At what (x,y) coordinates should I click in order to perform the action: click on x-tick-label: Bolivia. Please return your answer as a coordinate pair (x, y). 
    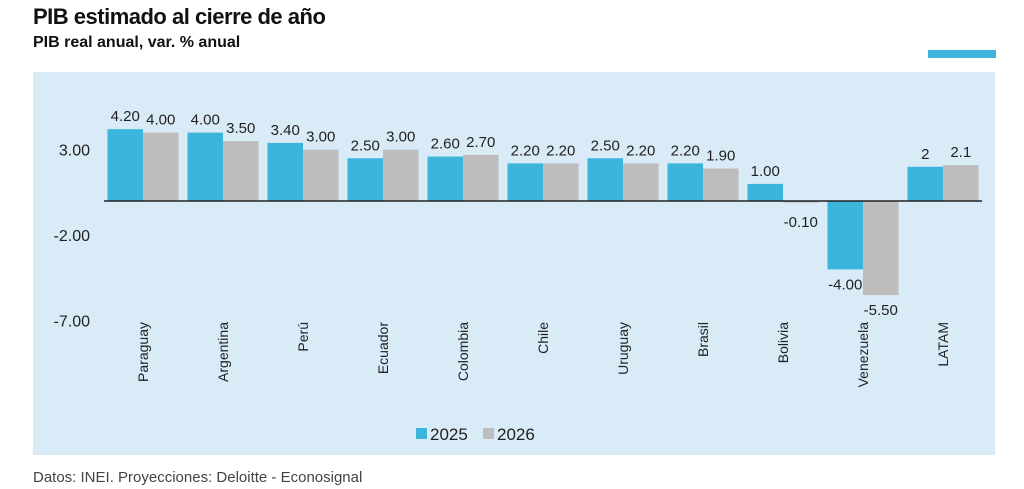
    Looking at the image, I should click on (783, 342).